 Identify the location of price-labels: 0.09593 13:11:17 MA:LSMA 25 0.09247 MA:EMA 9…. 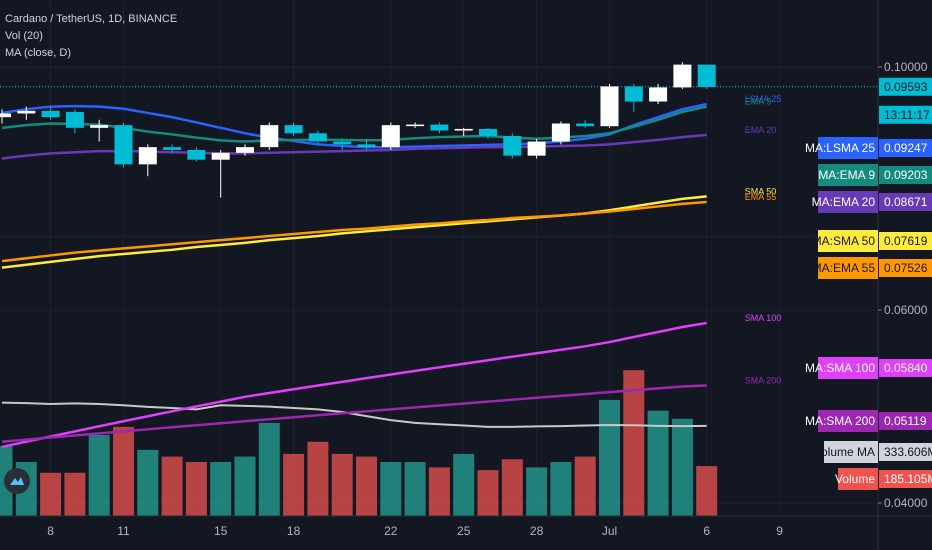
(868, 283).